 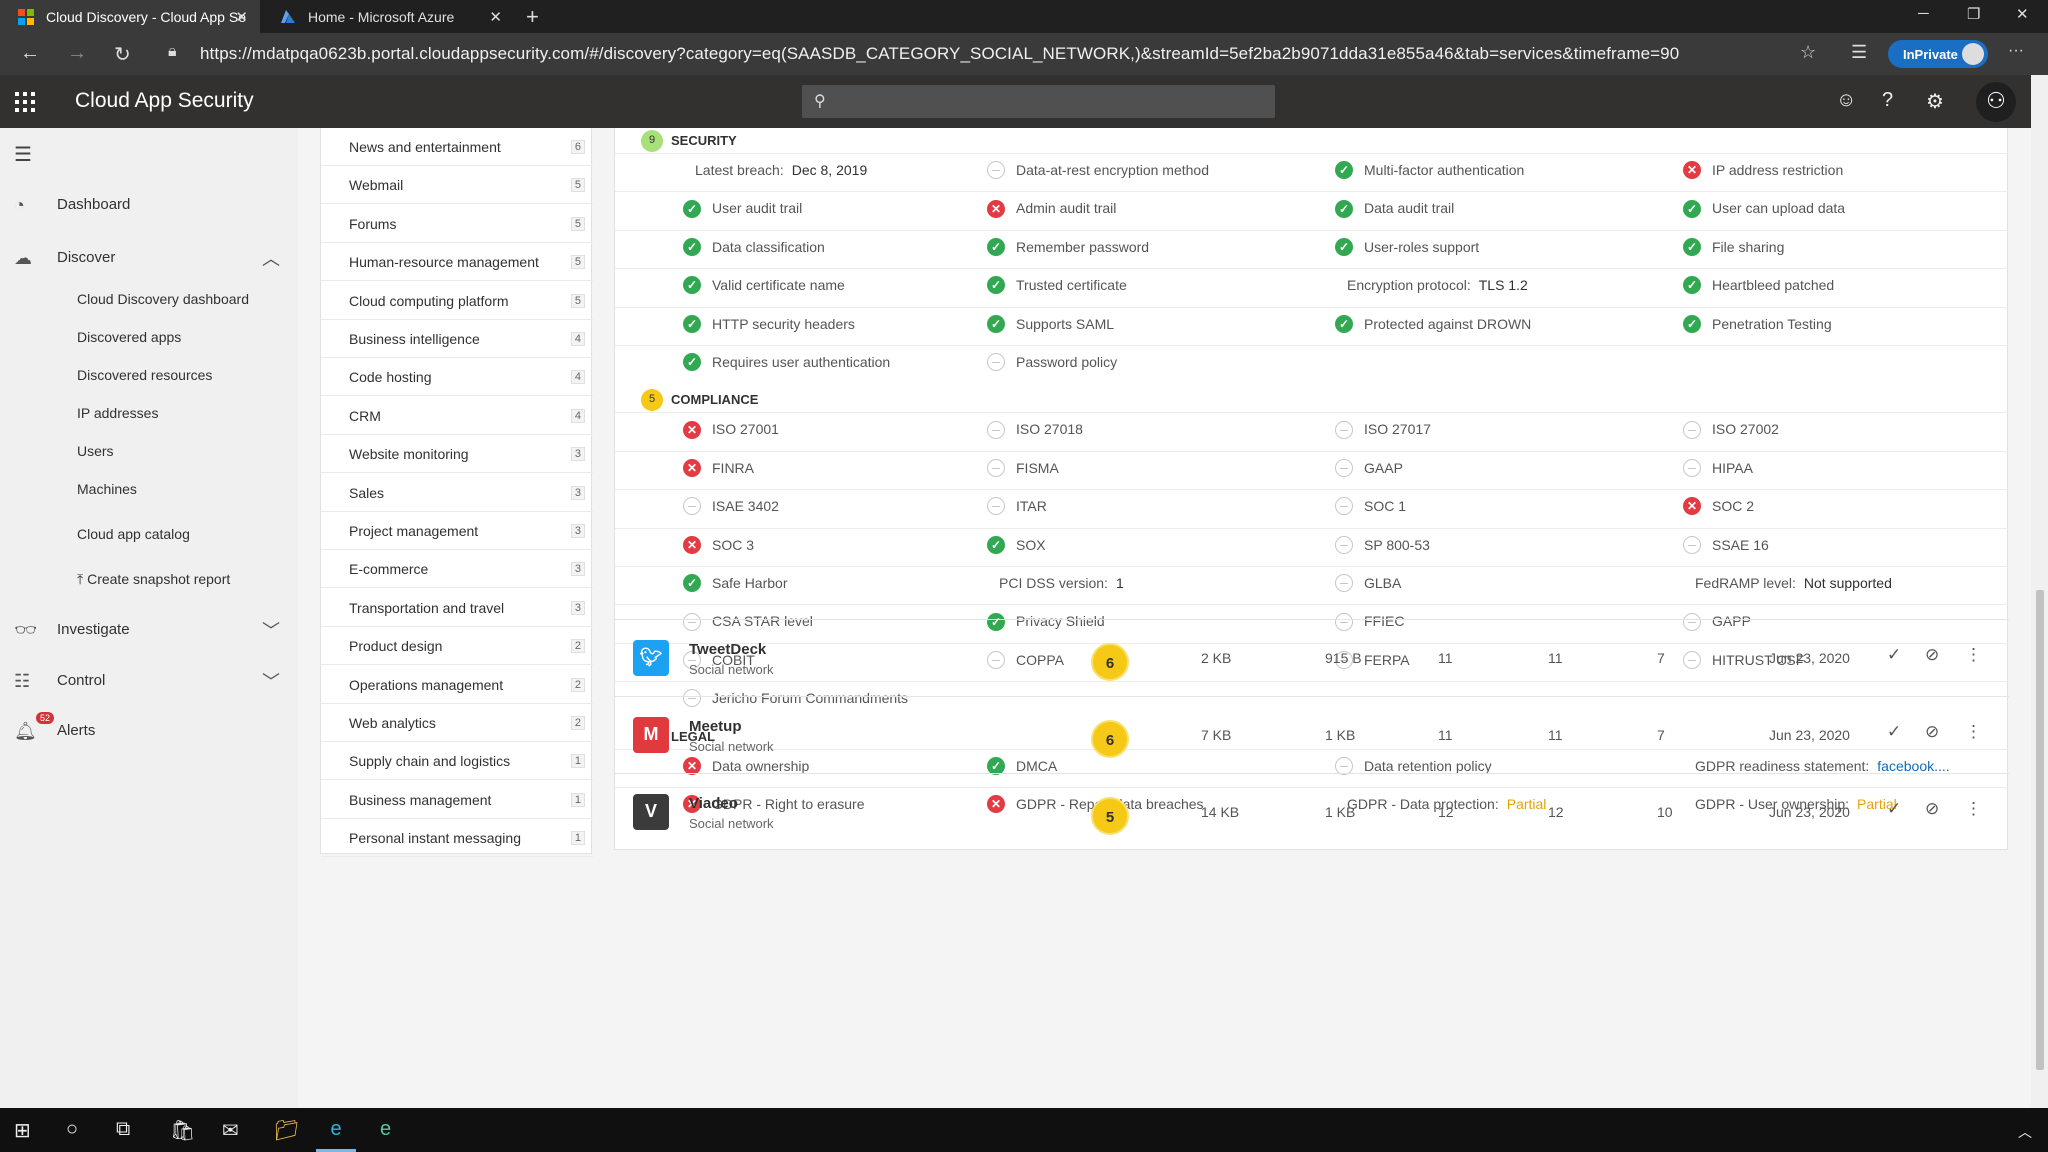 I want to click on sidebar-subitem-cloud-discovery-dashboard: Cloud Discovery dashboard, so click(x=163, y=299).